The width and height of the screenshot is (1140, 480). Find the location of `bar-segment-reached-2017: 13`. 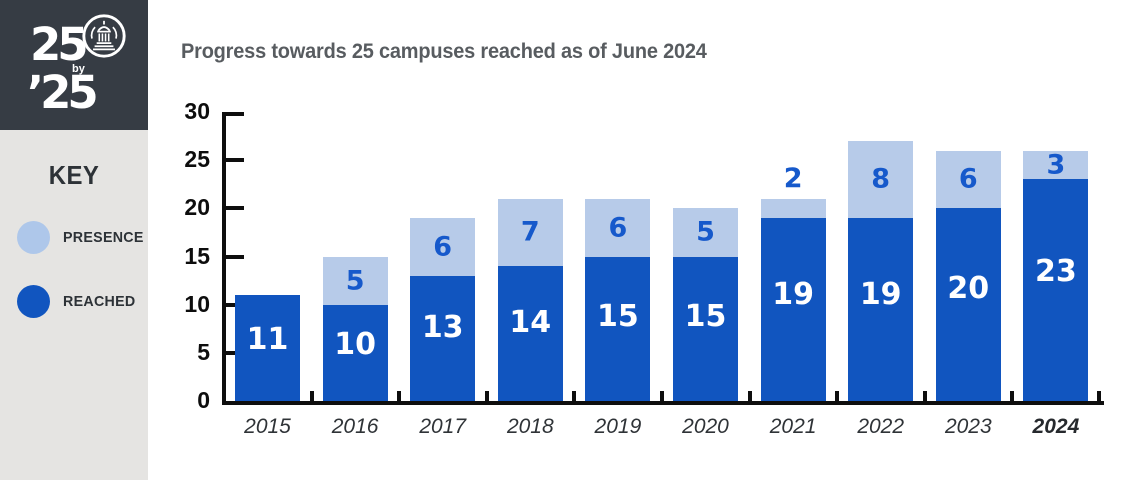

bar-segment-reached-2017: 13 is located at coordinates (443, 338).